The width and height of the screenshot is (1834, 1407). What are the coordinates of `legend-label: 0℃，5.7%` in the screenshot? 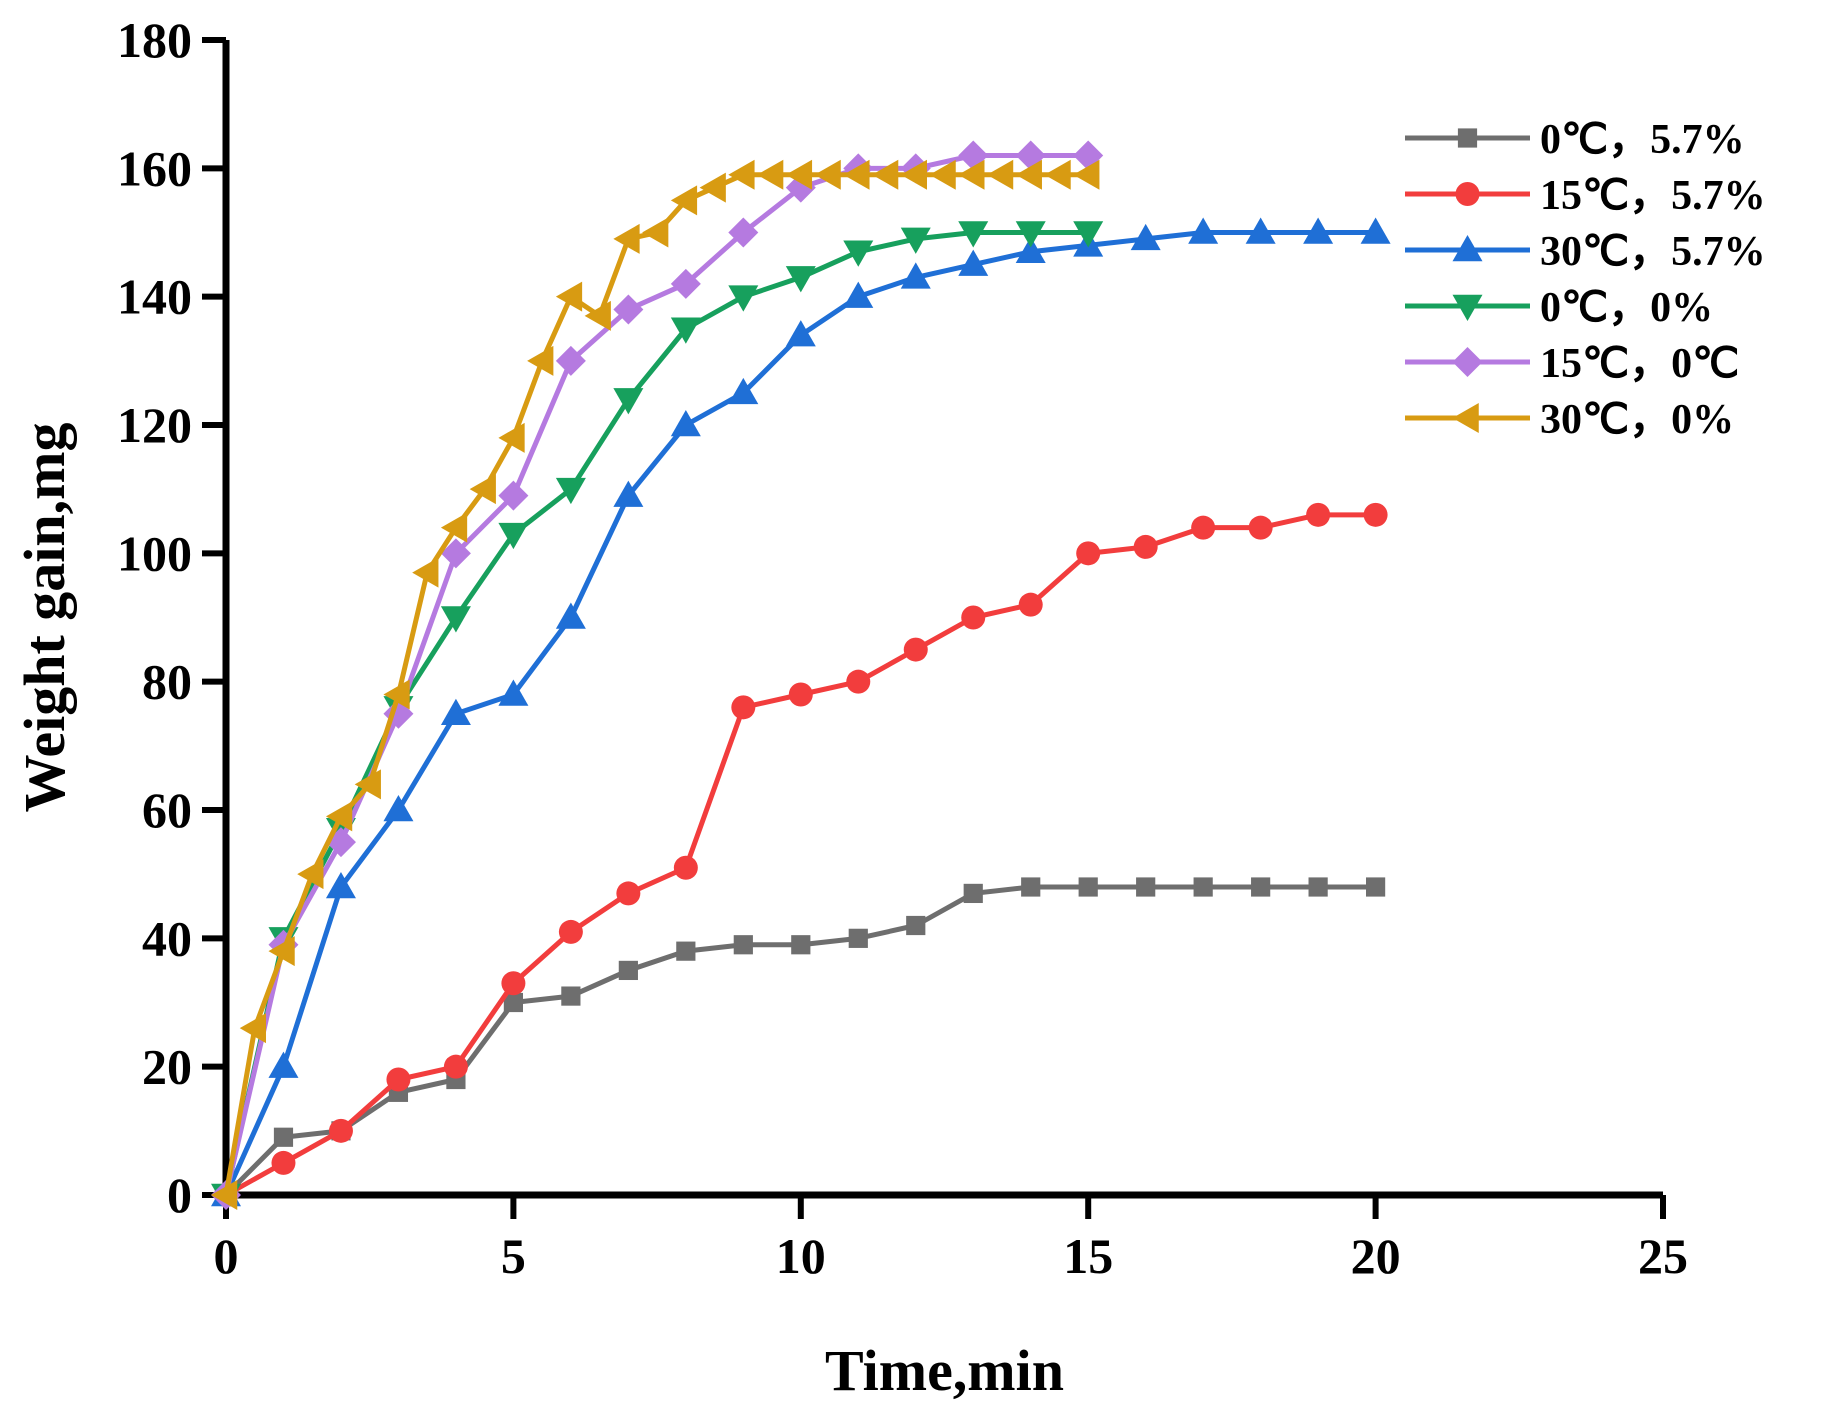 It's located at (1642, 140).